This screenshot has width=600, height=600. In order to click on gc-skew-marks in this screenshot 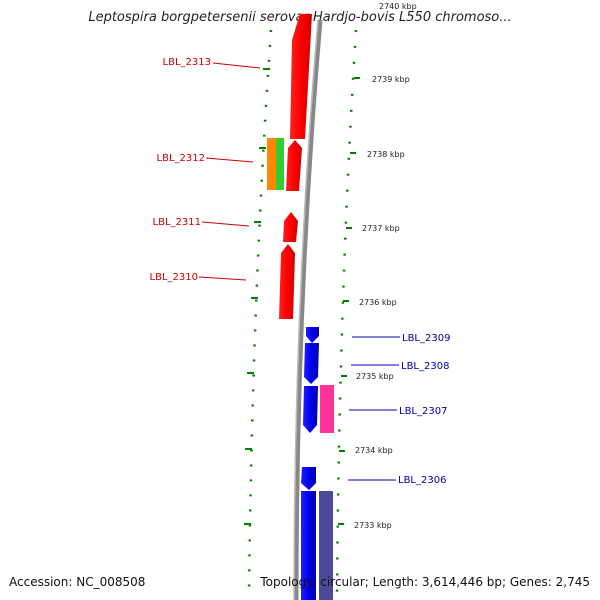, I will do `click(302, 296)`.